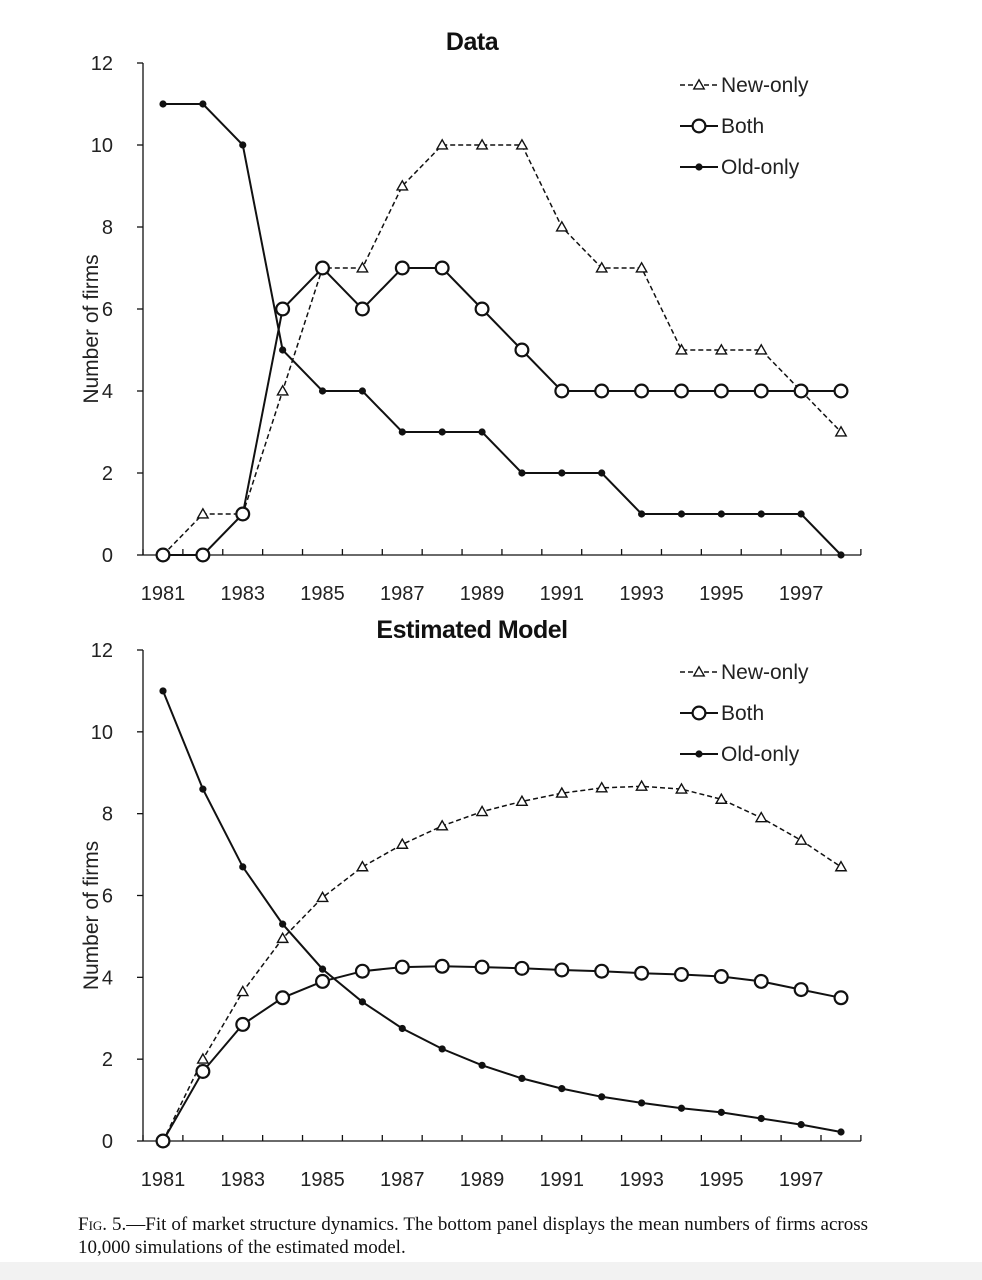 The height and width of the screenshot is (1280, 982). Describe the element at coordinates (402, 1180) in the screenshot. I see `panel-2-x-tick-label: 1987` at that location.